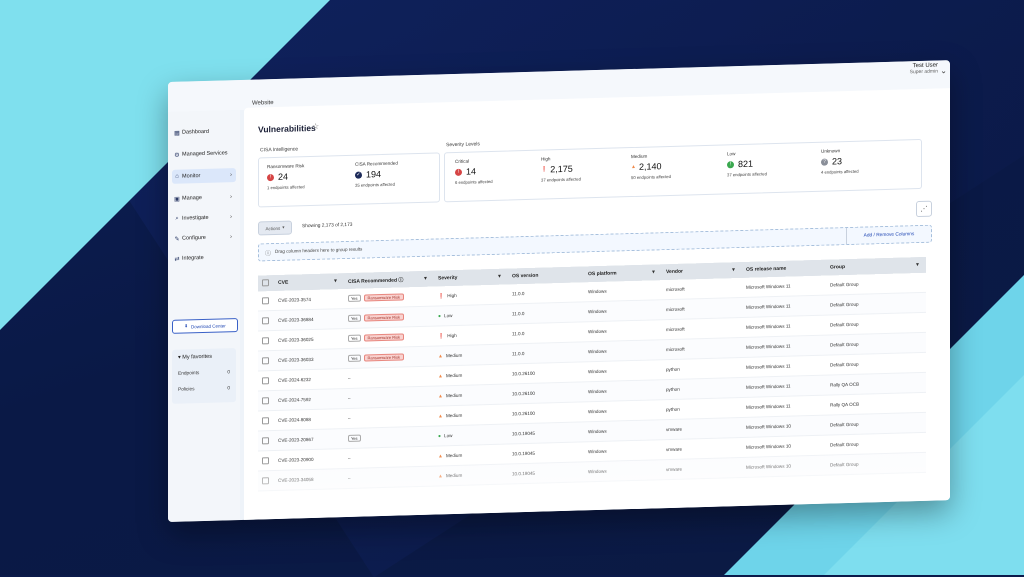 This screenshot has width=1024, height=577. I want to click on column-header-os-release: OS release name, so click(784, 268).